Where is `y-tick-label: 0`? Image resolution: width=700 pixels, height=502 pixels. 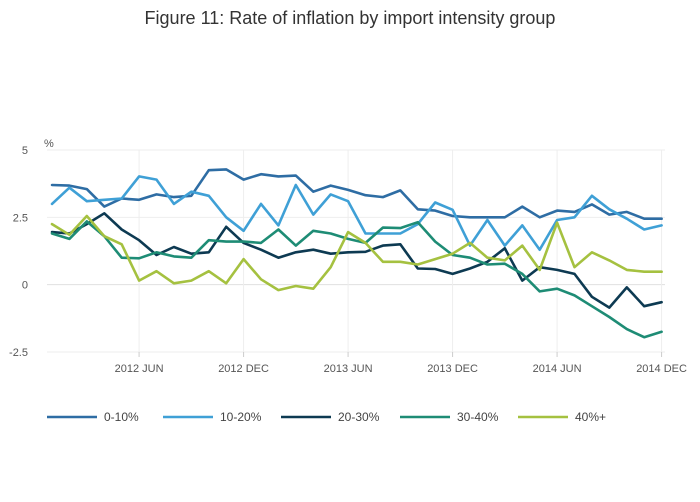 y-tick-label: 0 is located at coordinates (25, 286).